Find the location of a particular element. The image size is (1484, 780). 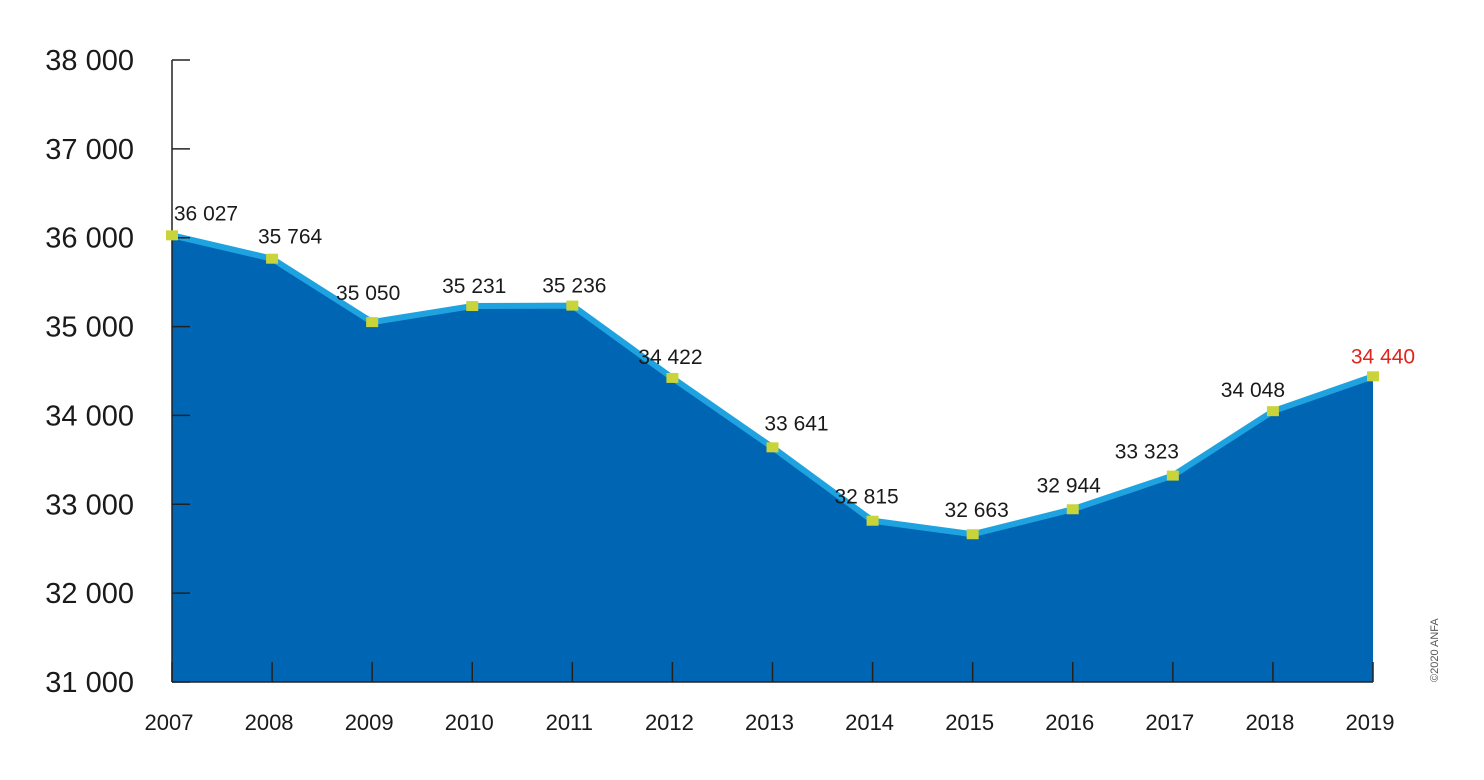

y-tick-label: 35 000 is located at coordinates (89, 328).